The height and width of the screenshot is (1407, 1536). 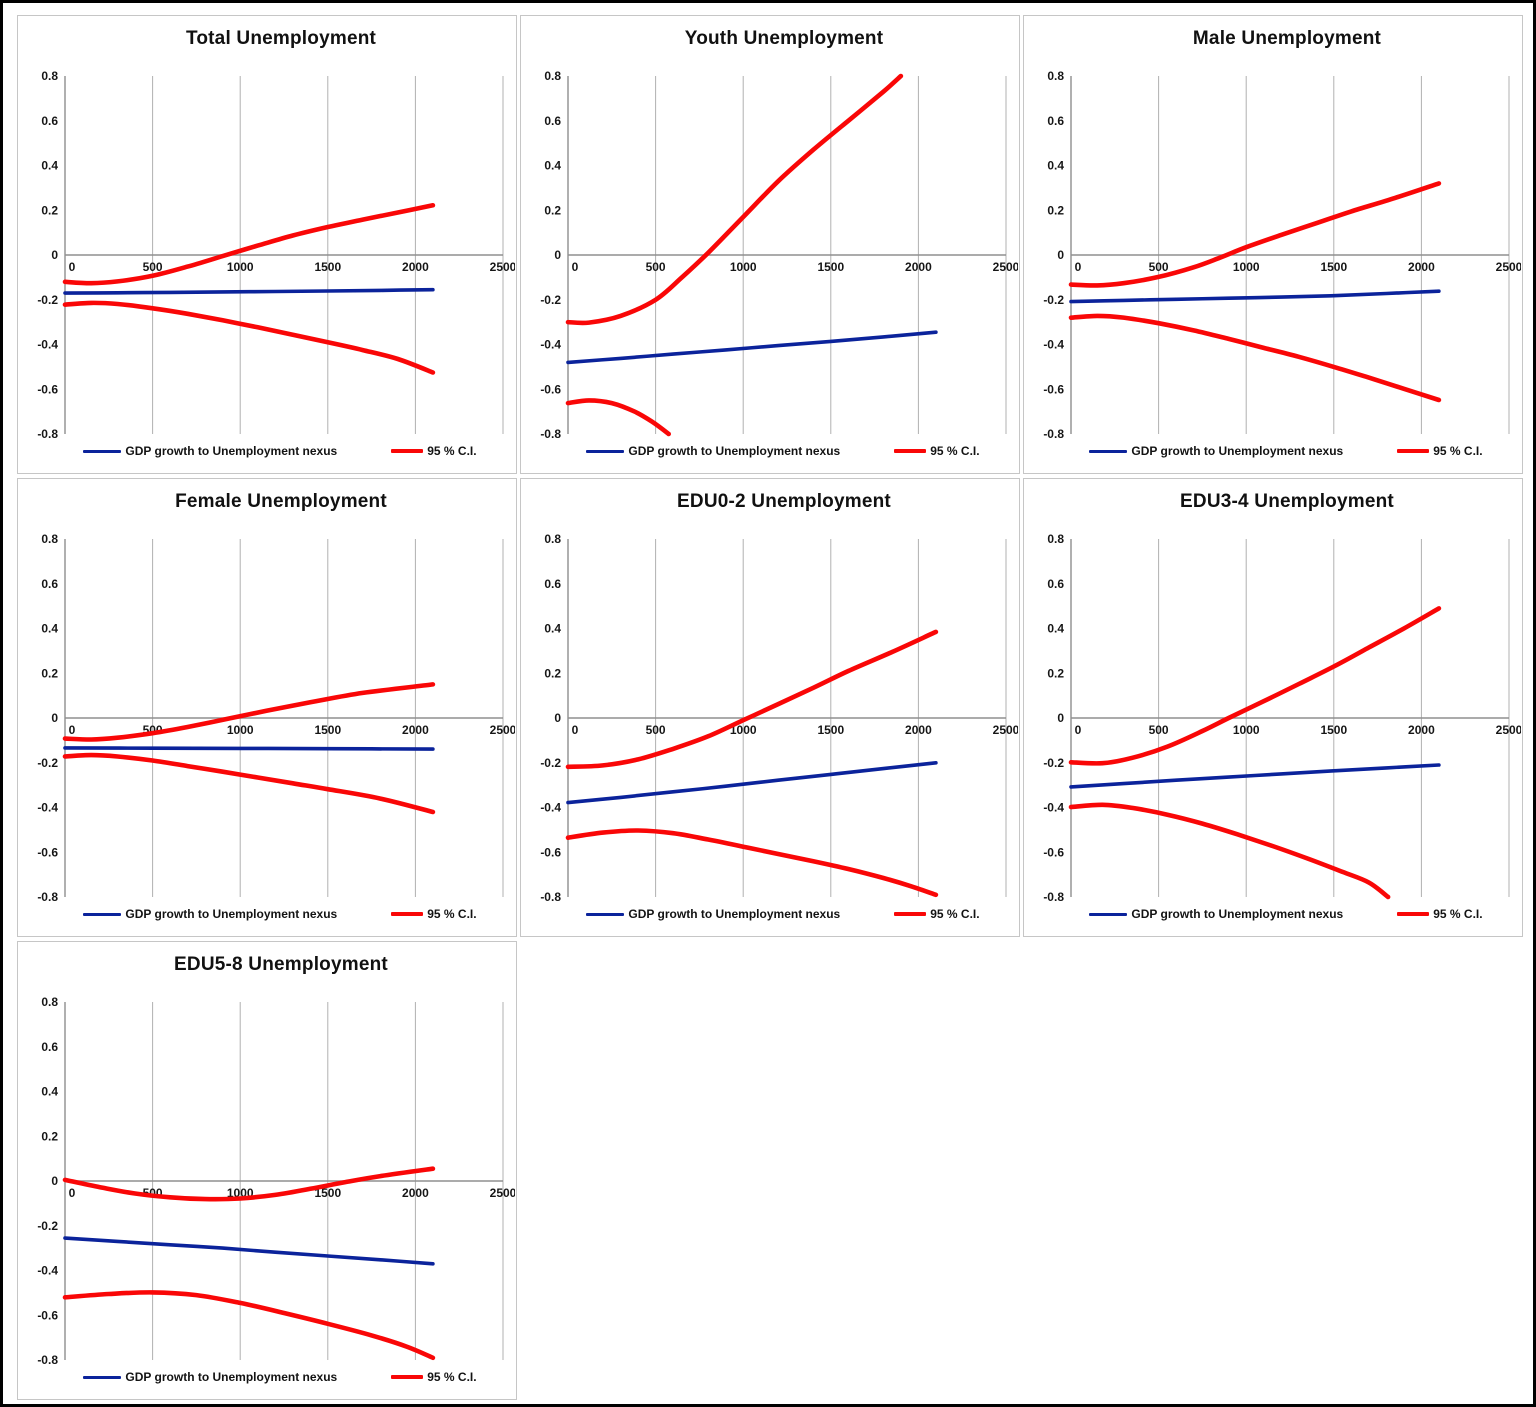 What do you see at coordinates (1287, 501) in the screenshot?
I see `chart-title: EDU3-4 Unemployment` at bounding box center [1287, 501].